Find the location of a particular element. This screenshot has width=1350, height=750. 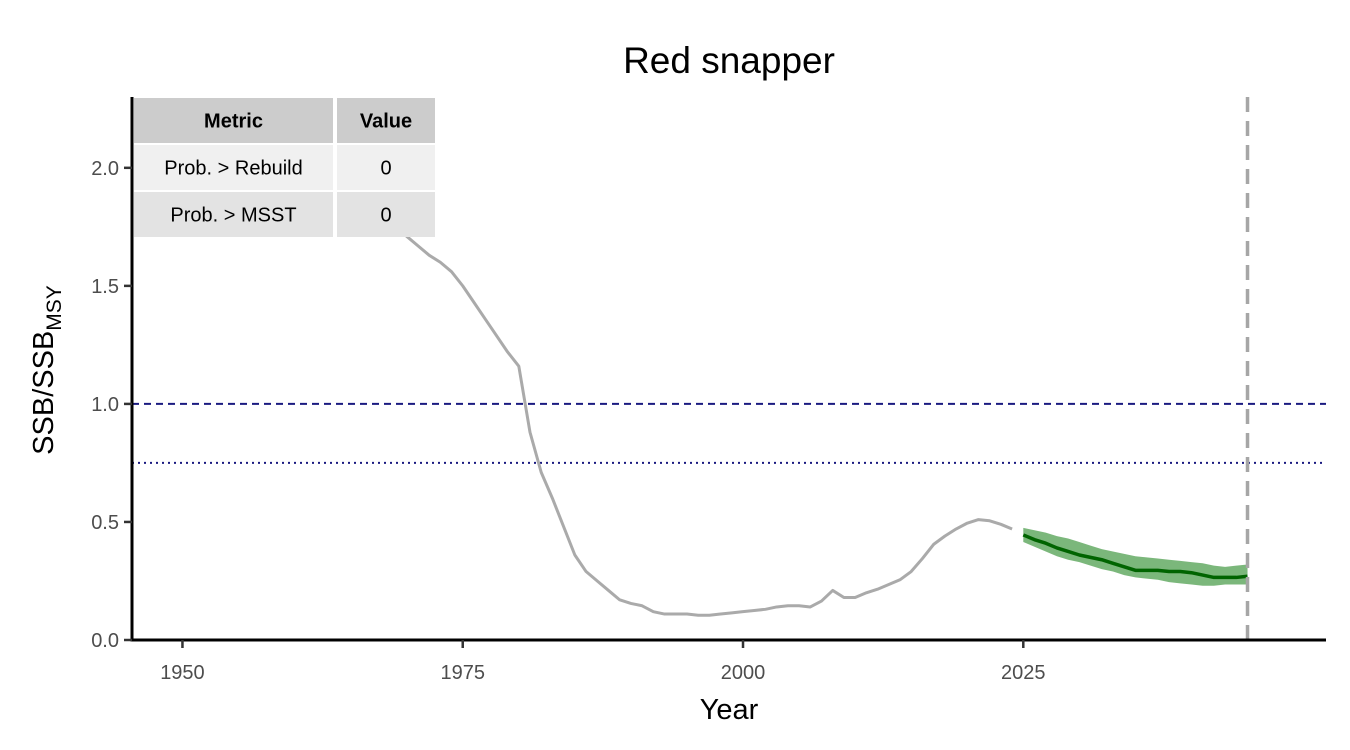

table-cell-text: Prob. > Rebuild is located at coordinates (233, 169).